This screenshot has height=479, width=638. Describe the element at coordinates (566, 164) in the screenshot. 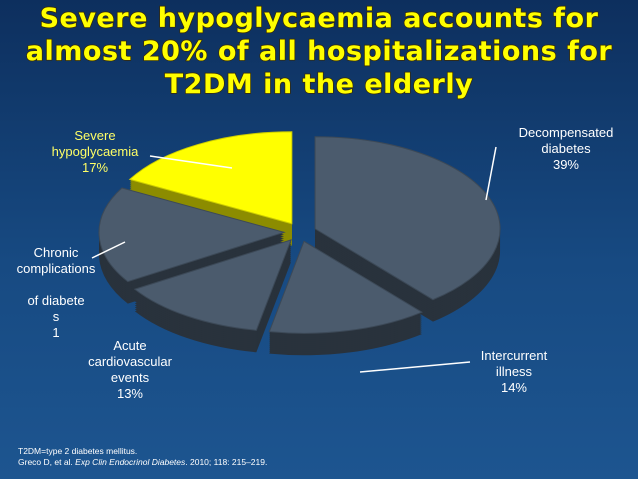

I see `value-label: 39%` at that location.